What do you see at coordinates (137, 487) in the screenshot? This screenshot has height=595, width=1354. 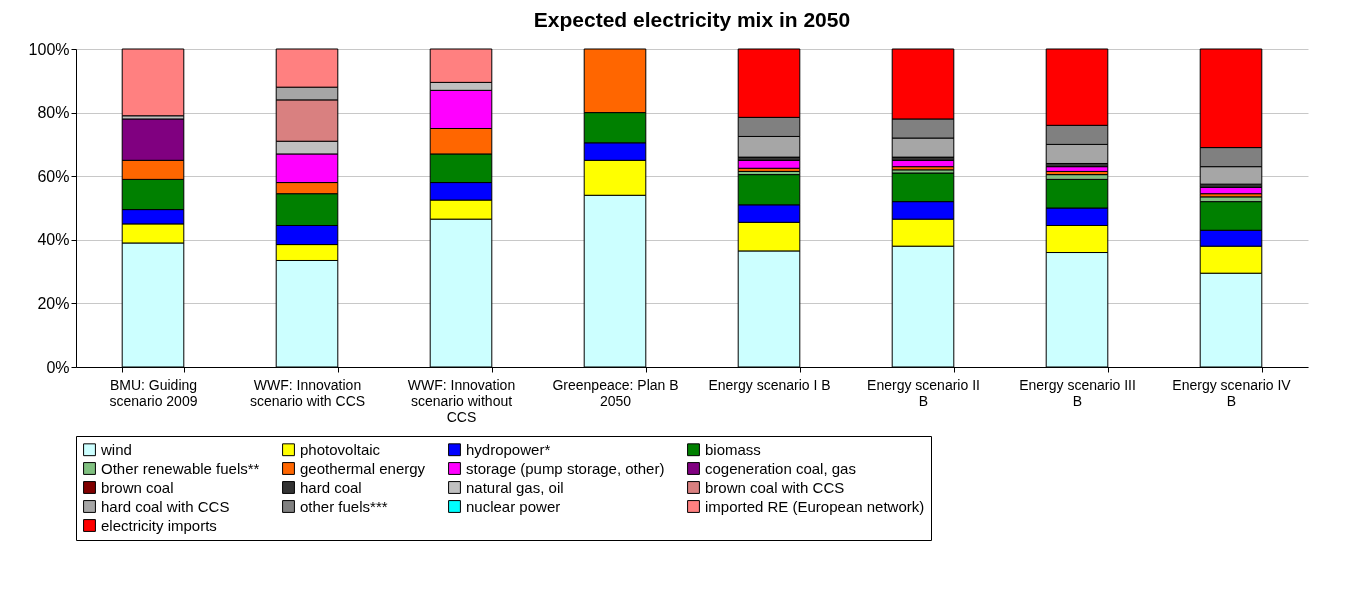 I see `legend-label: brown coal` at bounding box center [137, 487].